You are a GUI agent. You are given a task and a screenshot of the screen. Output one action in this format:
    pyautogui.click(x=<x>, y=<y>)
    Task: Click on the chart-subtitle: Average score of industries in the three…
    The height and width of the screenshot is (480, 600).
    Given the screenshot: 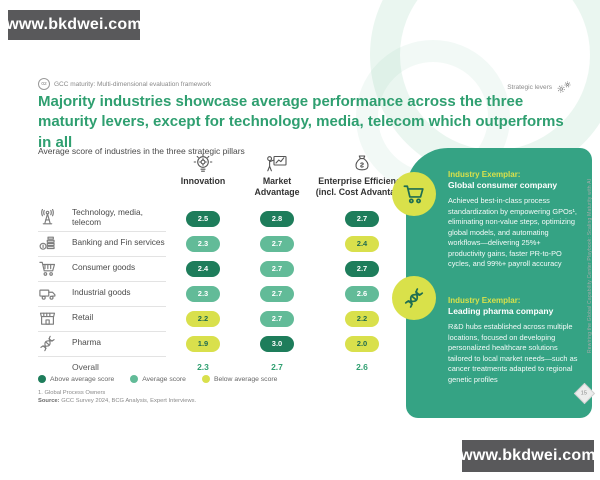 What is the action you would take?
    pyautogui.click(x=141, y=151)
    